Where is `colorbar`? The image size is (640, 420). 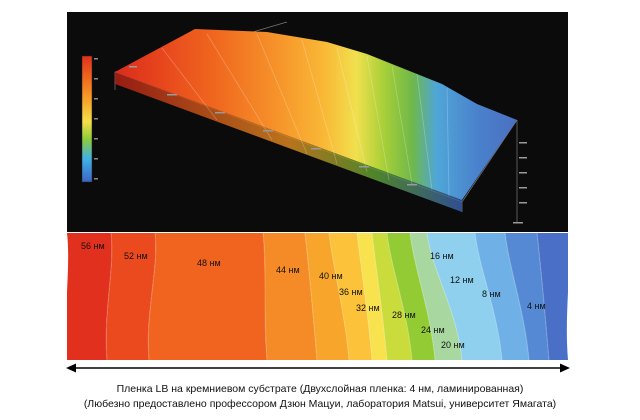 colorbar is located at coordinates (87, 119).